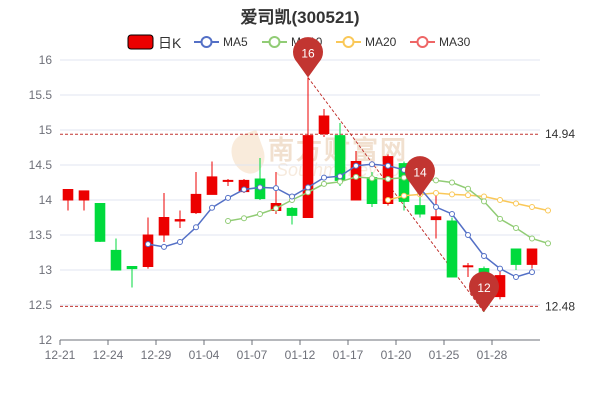 Image resolution: width=600 pixels, height=400 pixels. Describe the element at coordinates (374, 42) in the screenshot. I see `legend-item-ma20: MA20` at that location.